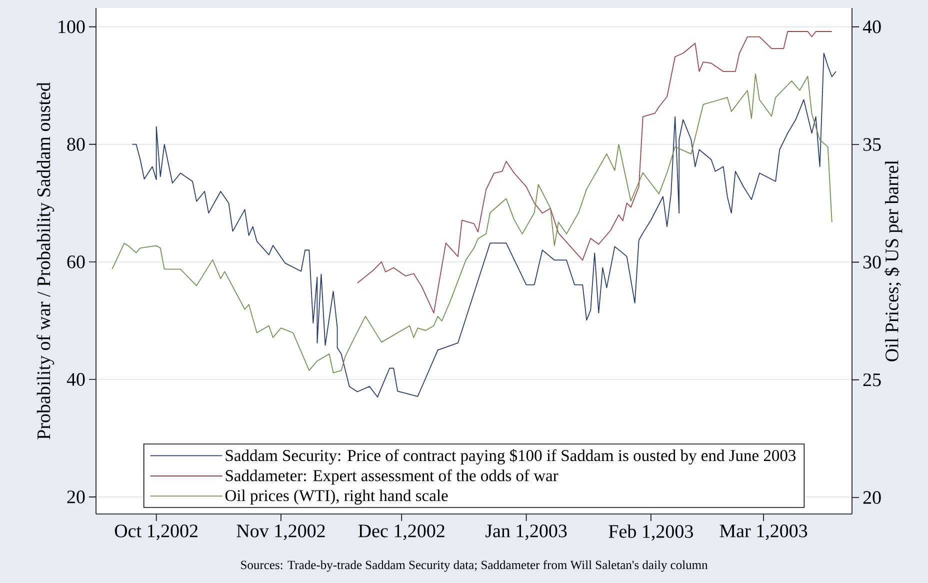 This screenshot has width=928, height=583. Describe the element at coordinates (872, 262) in the screenshot. I see `y2-tick-label: 30` at that location.